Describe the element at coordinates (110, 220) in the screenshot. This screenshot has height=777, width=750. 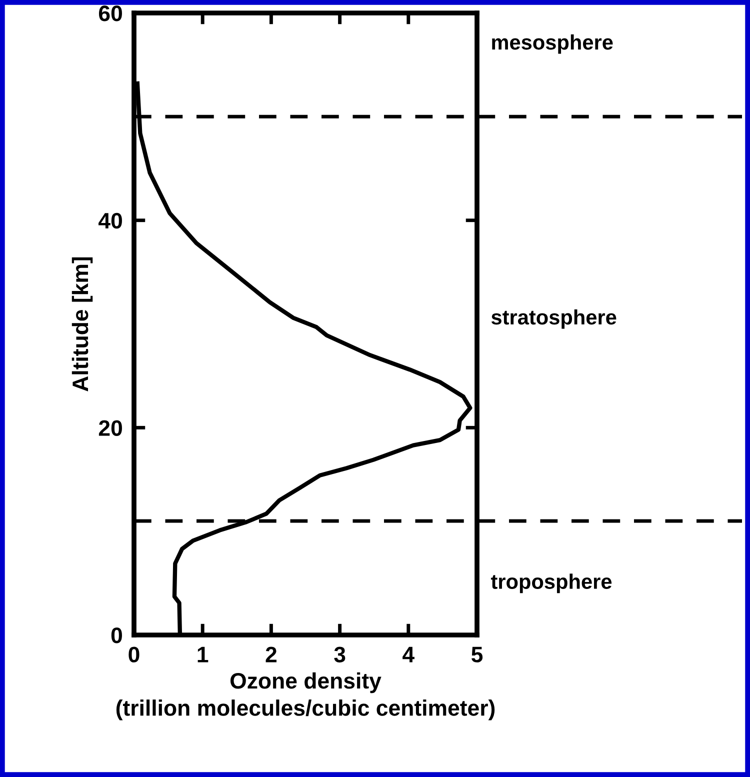
I see `y-tick-label: 40` at that location.